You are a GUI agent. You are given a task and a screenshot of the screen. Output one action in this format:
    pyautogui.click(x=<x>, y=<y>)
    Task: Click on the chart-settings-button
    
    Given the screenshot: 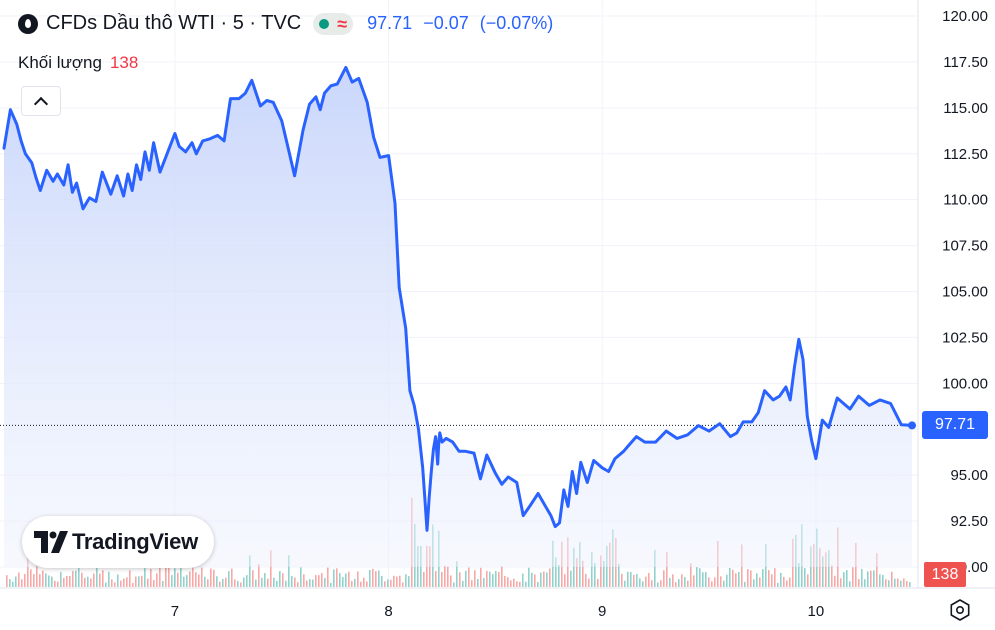 What is the action you would take?
    pyautogui.click(x=960, y=610)
    